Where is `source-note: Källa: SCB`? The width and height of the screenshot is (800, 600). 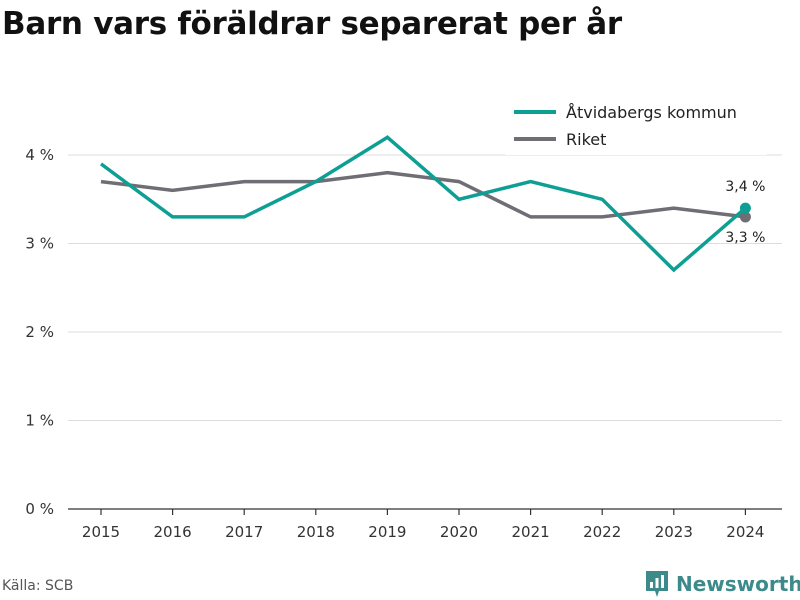 source-note: Källa: SCB is located at coordinates (38, 586).